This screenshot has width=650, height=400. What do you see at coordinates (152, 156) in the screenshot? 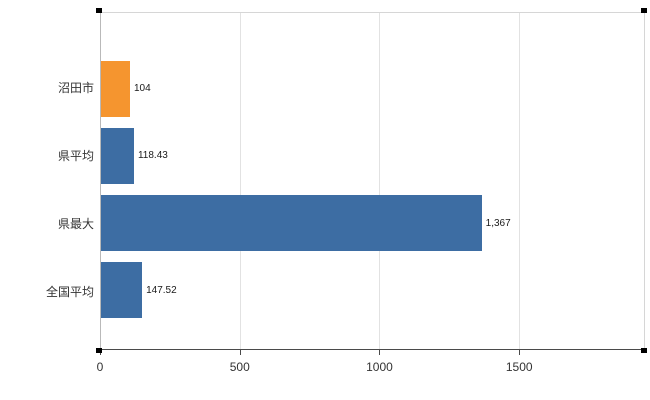
I see `bar-value-label: 118.43` at bounding box center [152, 156].